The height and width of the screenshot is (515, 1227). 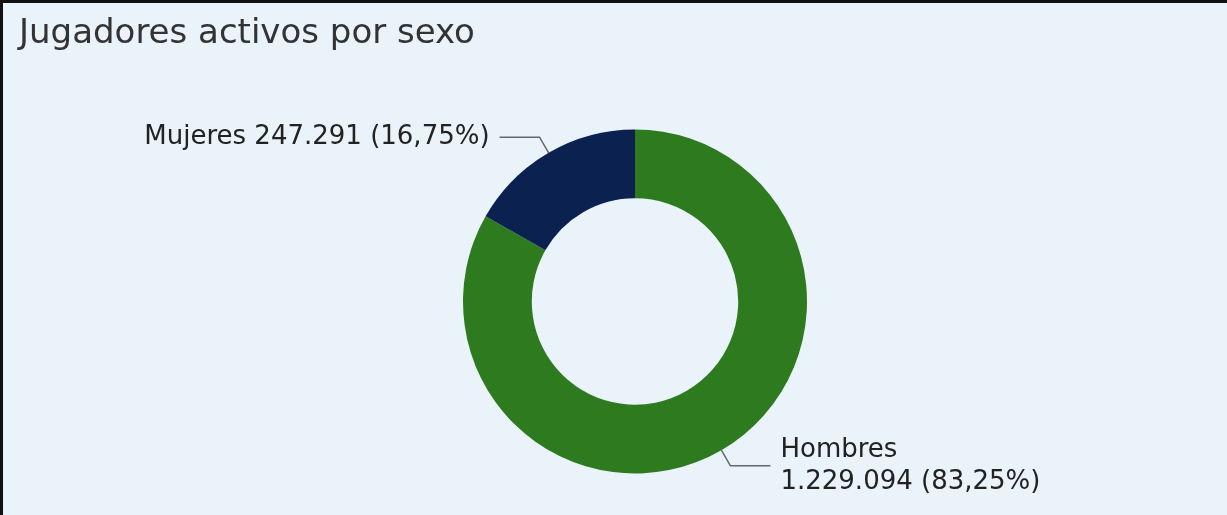 I want to click on slice-label: Hombres, so click(x=839, y=447).